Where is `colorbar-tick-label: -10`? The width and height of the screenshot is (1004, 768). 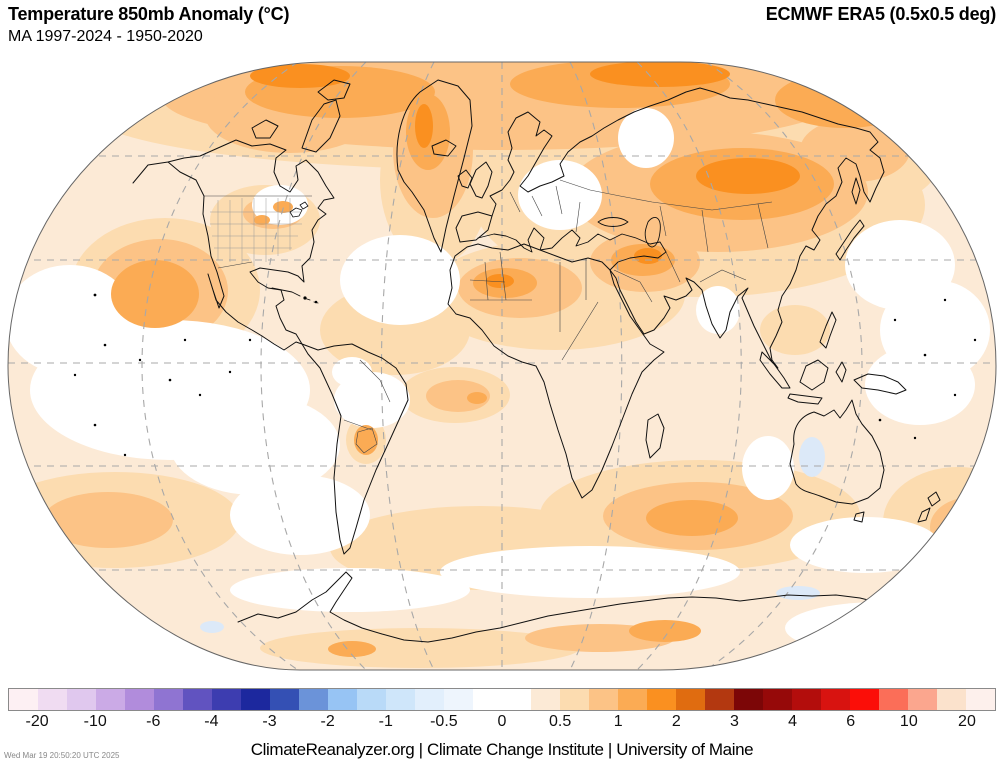
colorbar-tick-label: -10 is located at coordinates (95, 721).